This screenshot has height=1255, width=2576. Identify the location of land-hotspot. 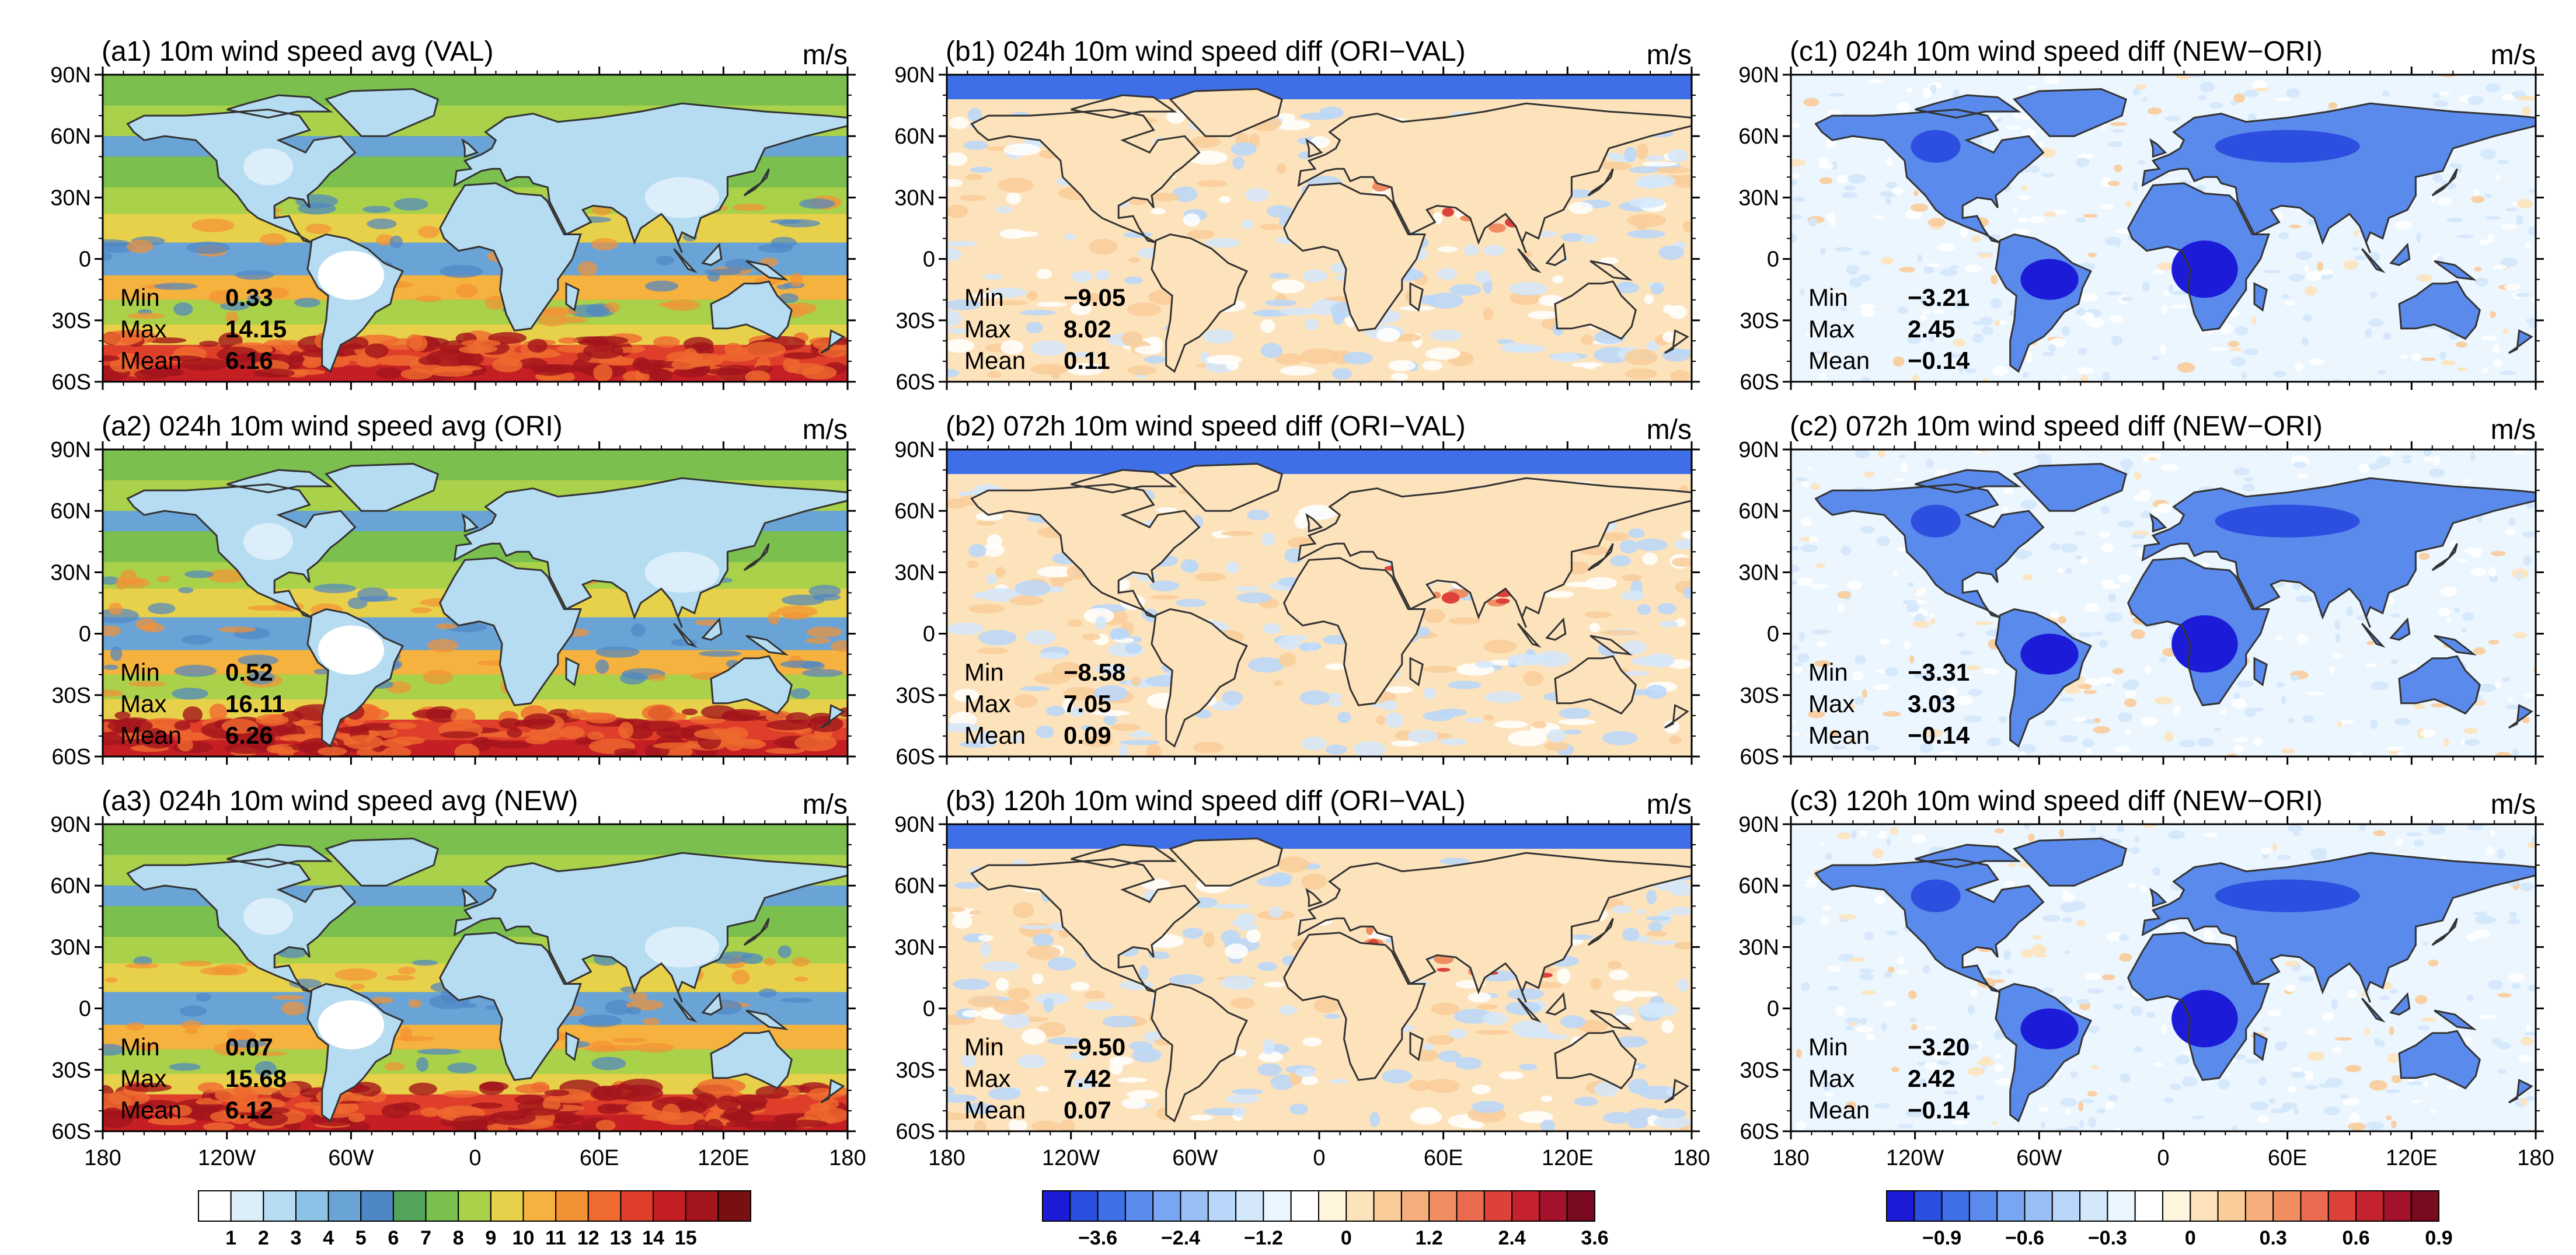
(2288, 521).